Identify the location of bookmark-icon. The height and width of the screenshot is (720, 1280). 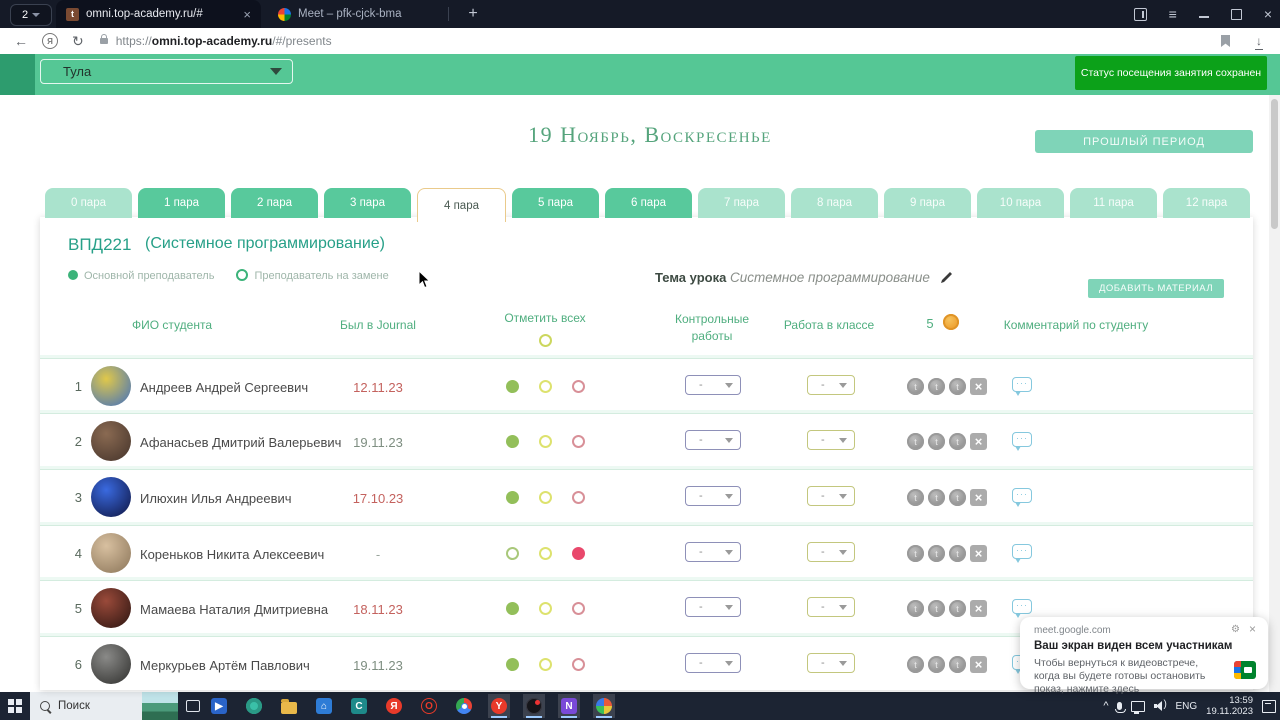
(1225, 41).